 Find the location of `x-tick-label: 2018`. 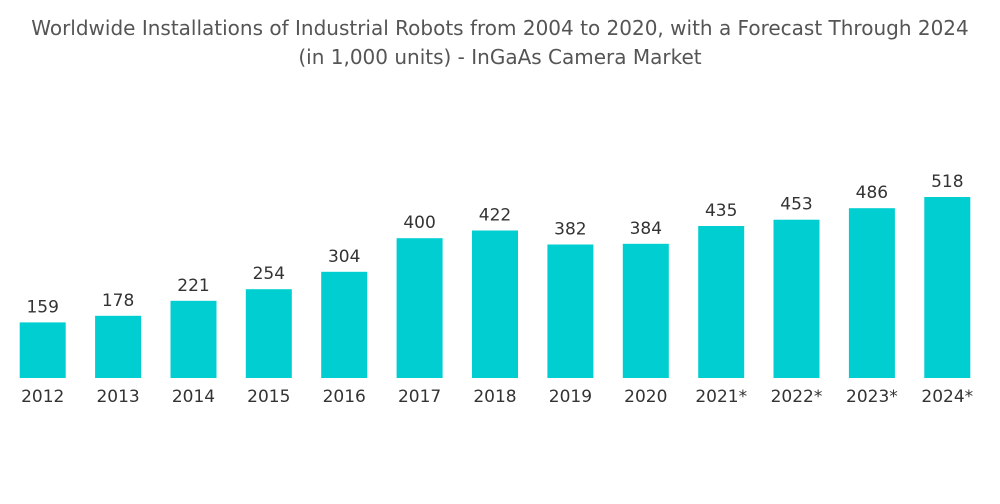

x-tick-label: 2018 is located at coordinates (494, 397).